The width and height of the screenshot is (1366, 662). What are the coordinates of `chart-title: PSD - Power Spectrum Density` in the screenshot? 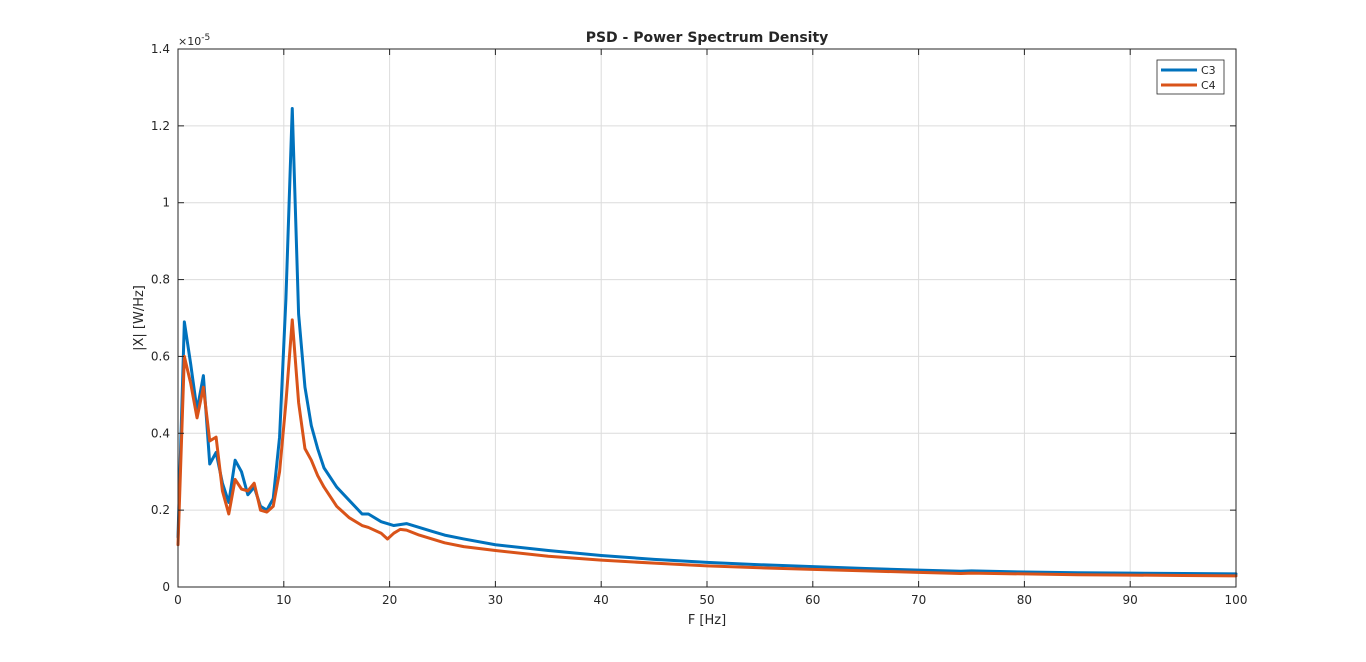 It's located at (707, 38).